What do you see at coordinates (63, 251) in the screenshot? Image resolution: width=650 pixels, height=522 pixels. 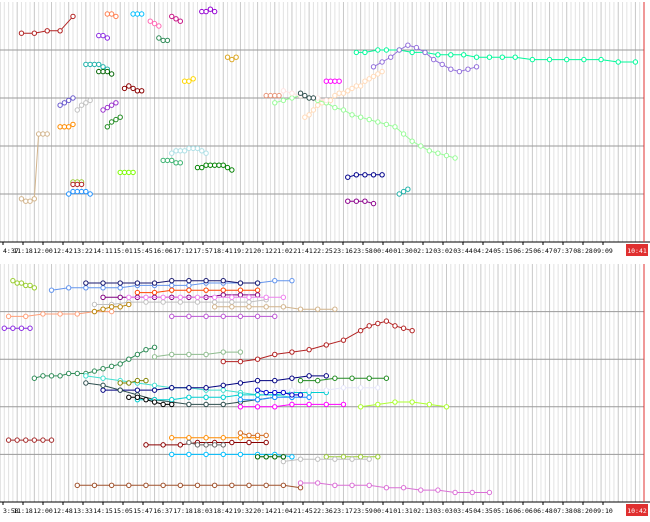 I see `top-x-tick-label: 12:42` at bounding box center [63, 251].